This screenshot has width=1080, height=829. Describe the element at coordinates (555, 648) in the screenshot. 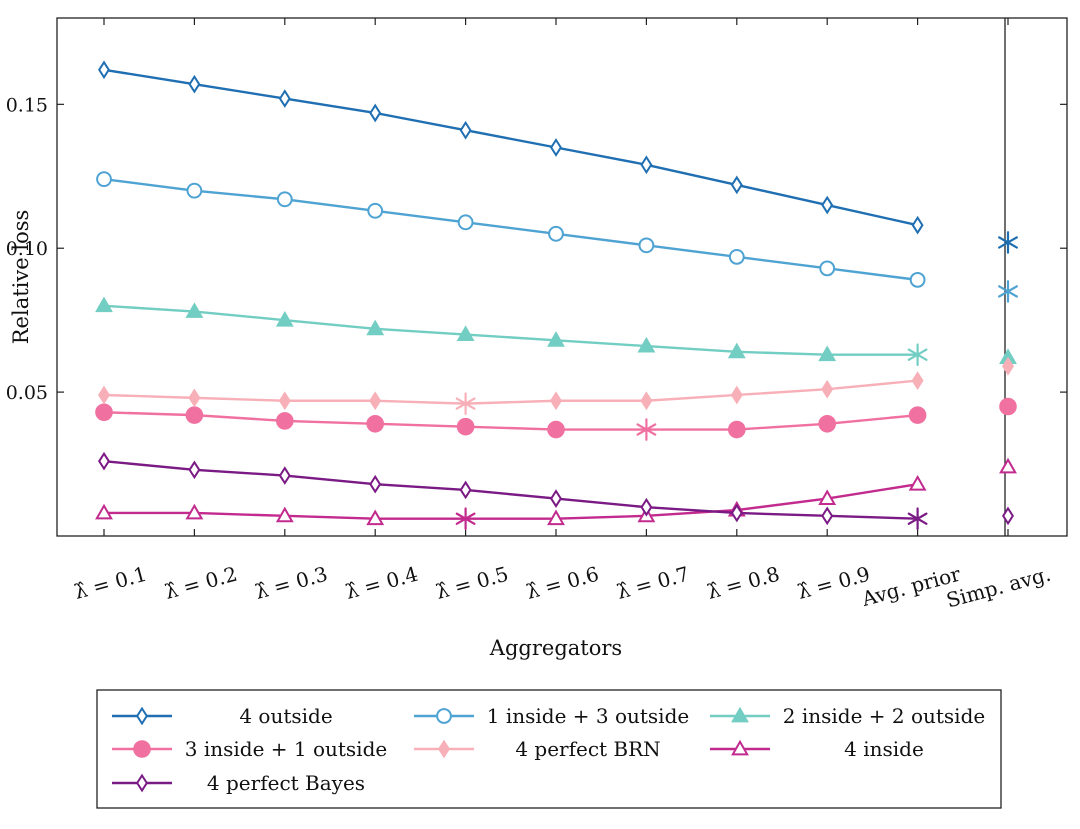

I see `x-axis-label: Aggregators` at that location.